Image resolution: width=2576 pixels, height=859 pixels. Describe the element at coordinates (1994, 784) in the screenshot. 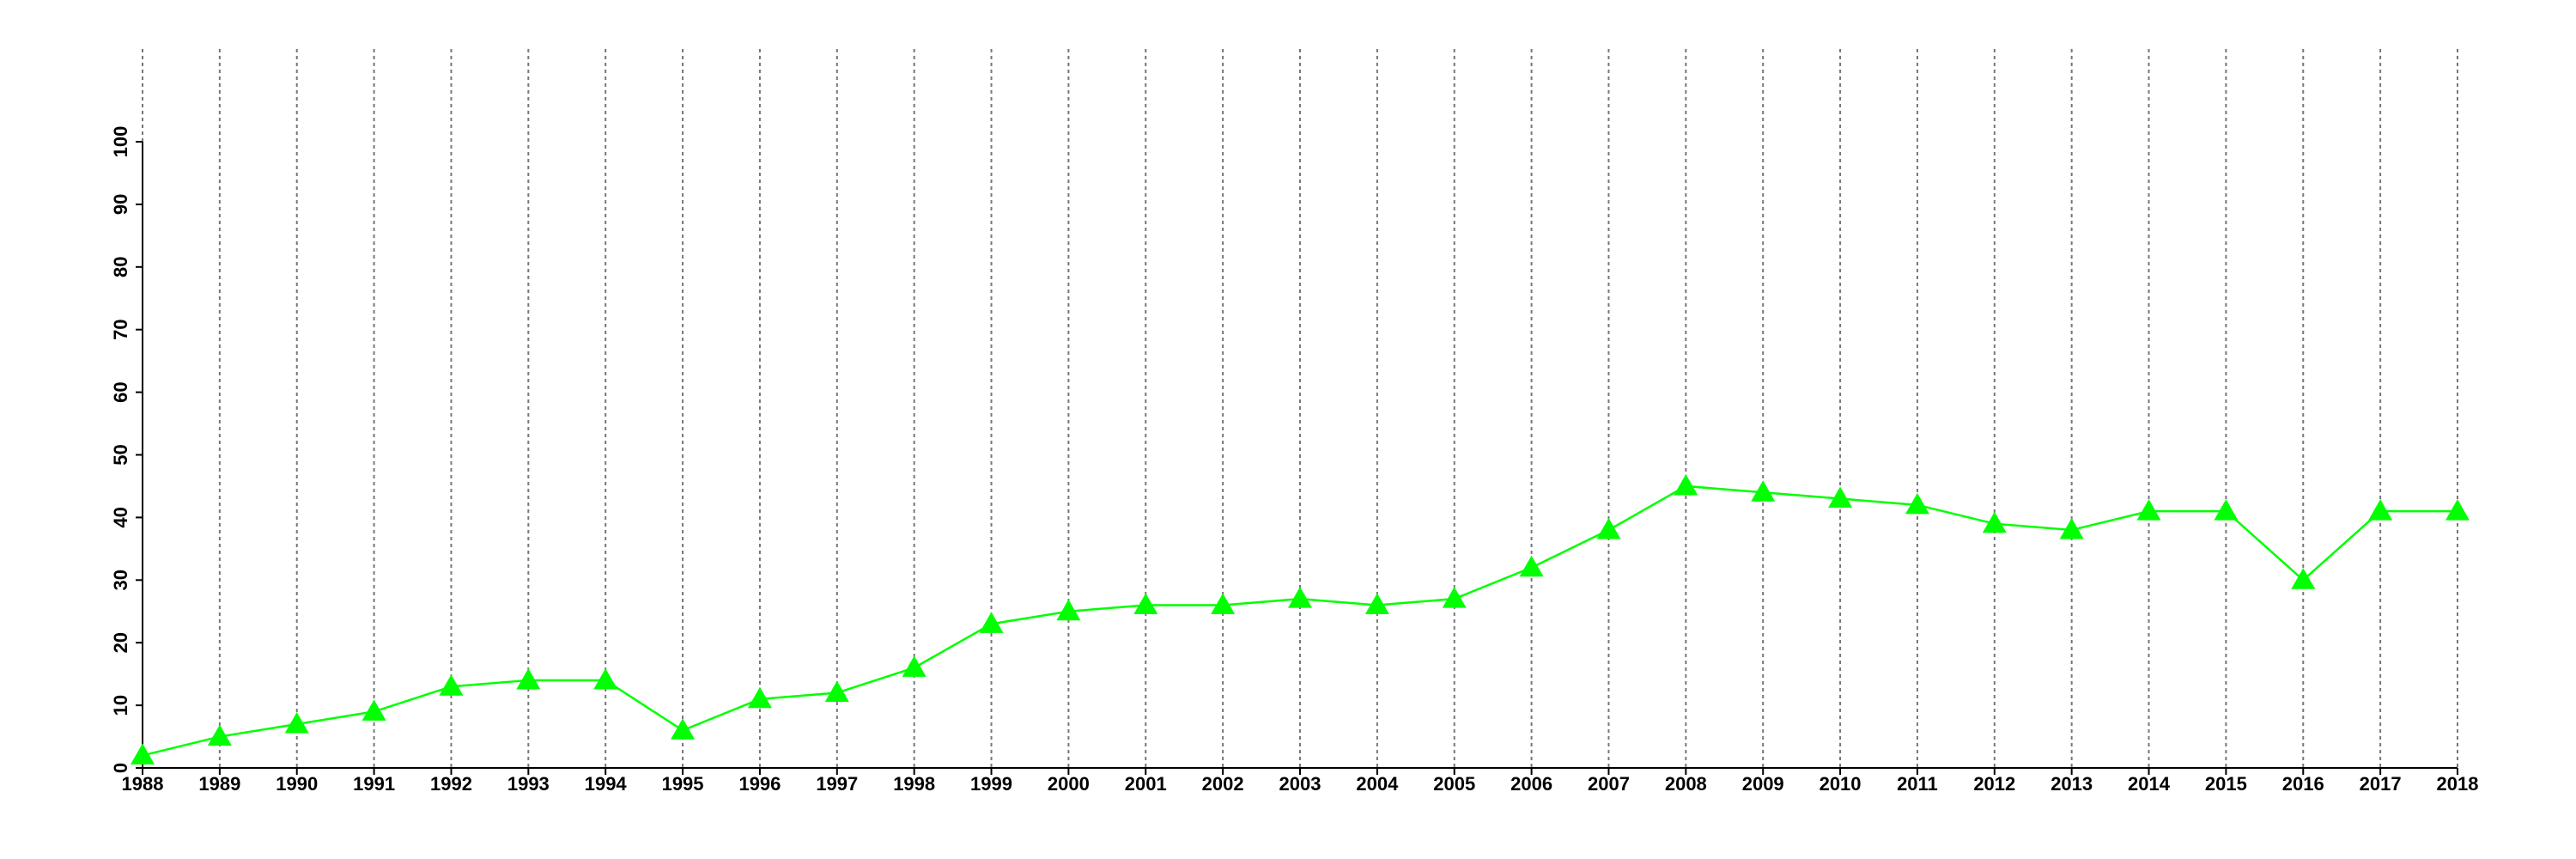

I see `x-tick-label: 2012` at that location.